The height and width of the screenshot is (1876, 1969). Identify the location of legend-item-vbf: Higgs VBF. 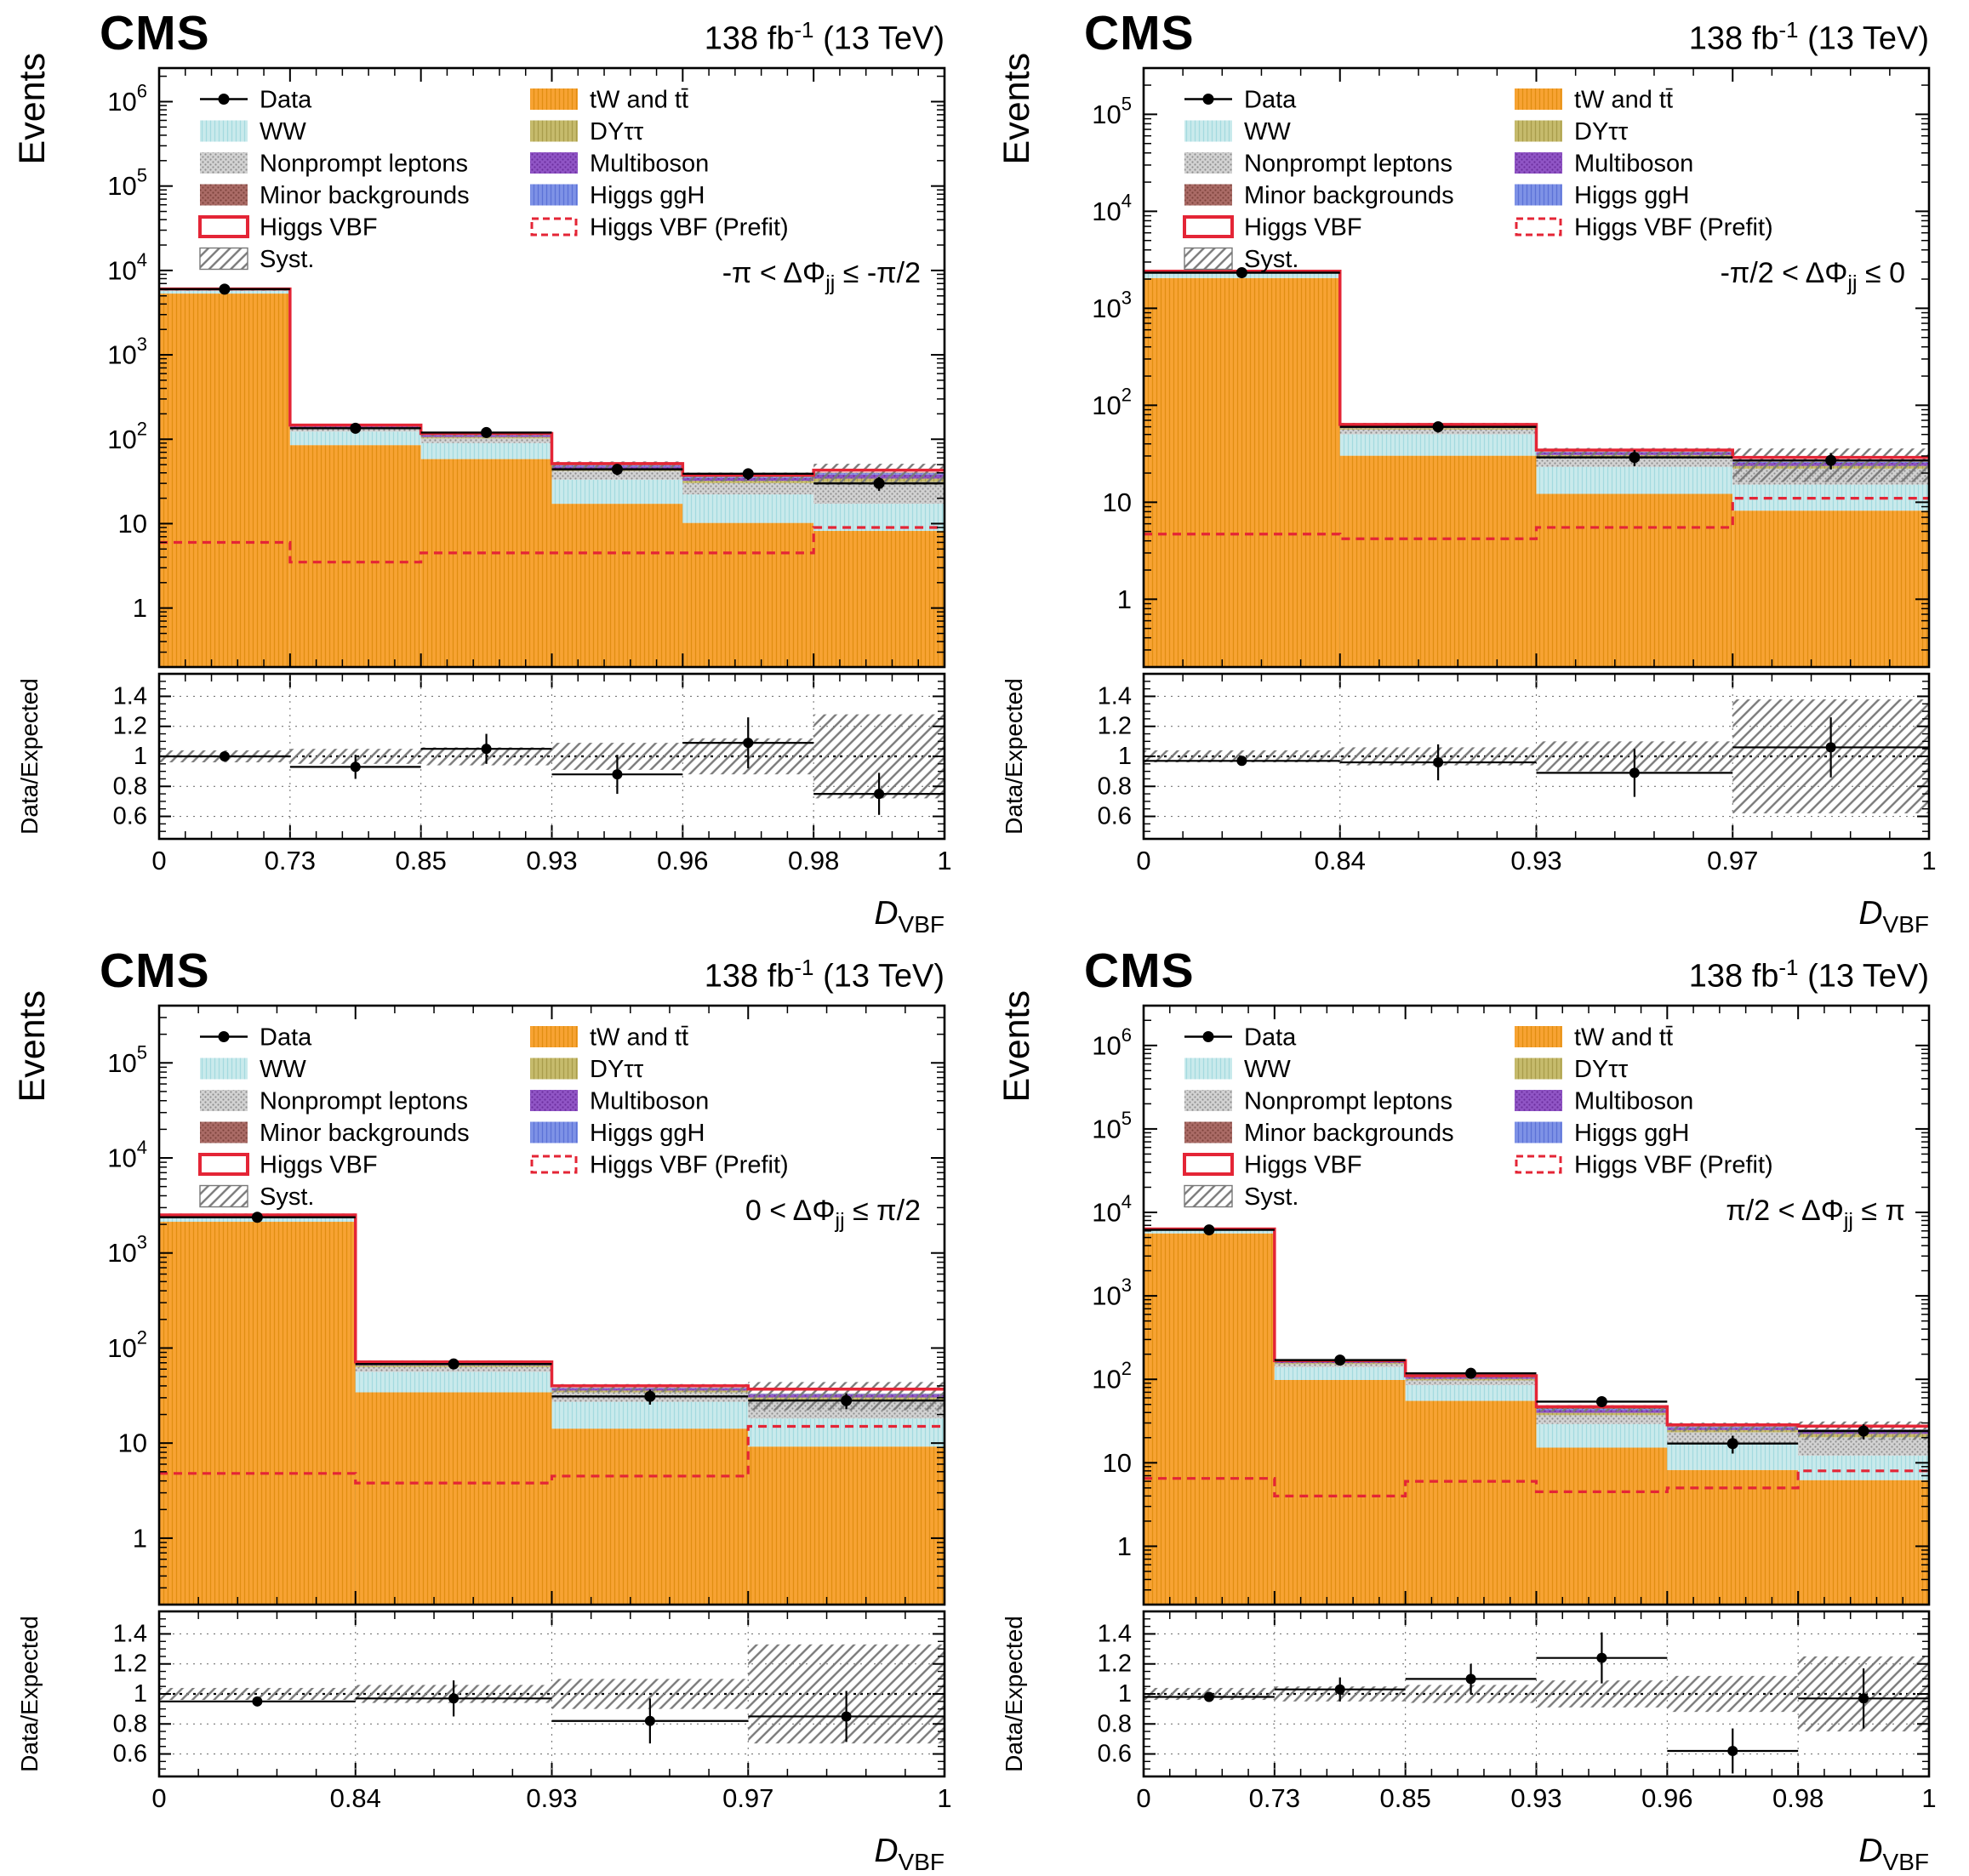
(1272, 1165).